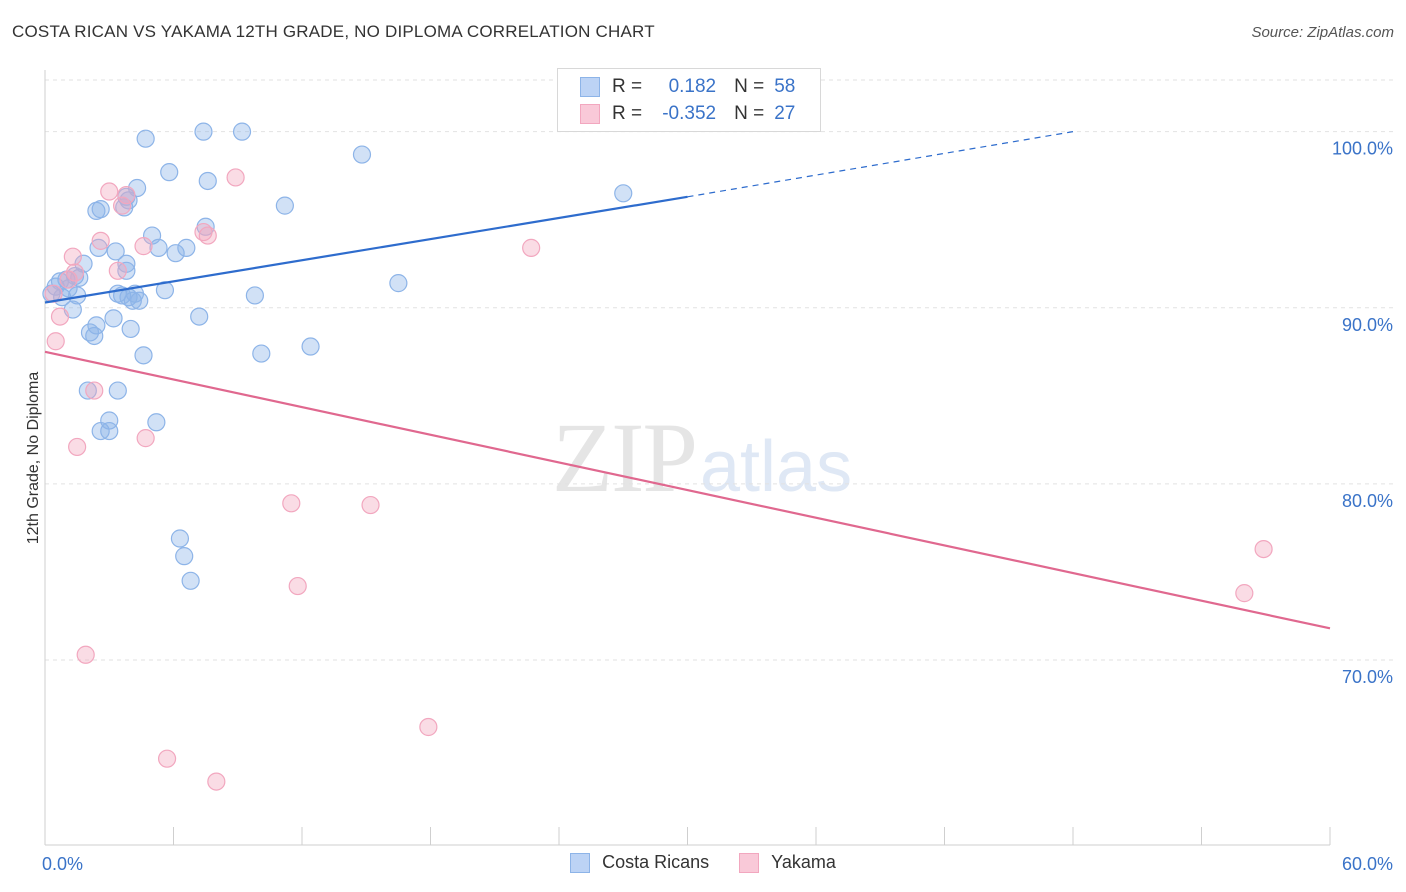 This screenshot has height=892, width=1406. I want to click on watermark-atlas: atlas, so click(776, 467).